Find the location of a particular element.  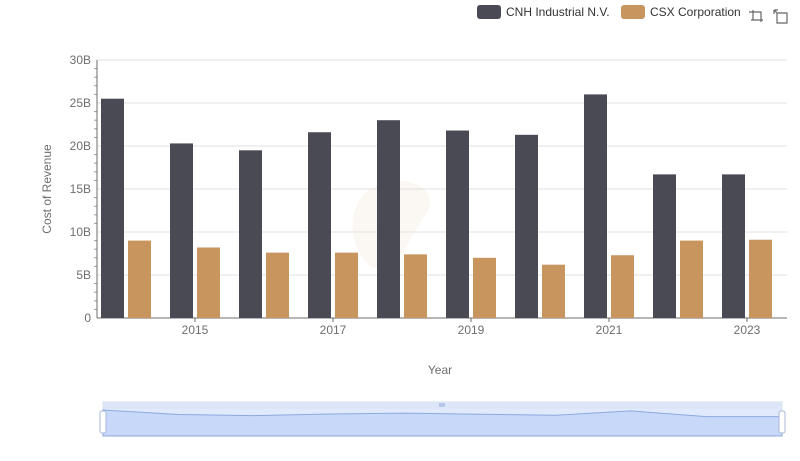

legend-label: CNH Industrial N.V. is located at coordinates (558, 12).